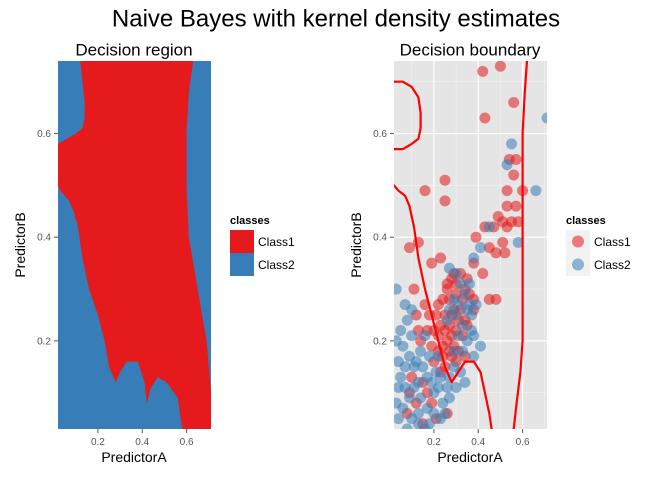  I want to click on region-y-axis-label: PredictorB, so click(20, 244).